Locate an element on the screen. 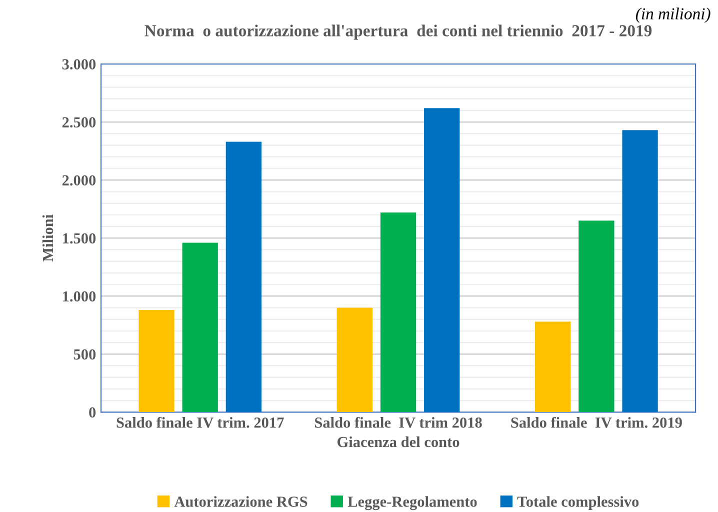 This screenshot has width=718, height=512. y-axis-title: Milioni is located at coordinates (48, 238).